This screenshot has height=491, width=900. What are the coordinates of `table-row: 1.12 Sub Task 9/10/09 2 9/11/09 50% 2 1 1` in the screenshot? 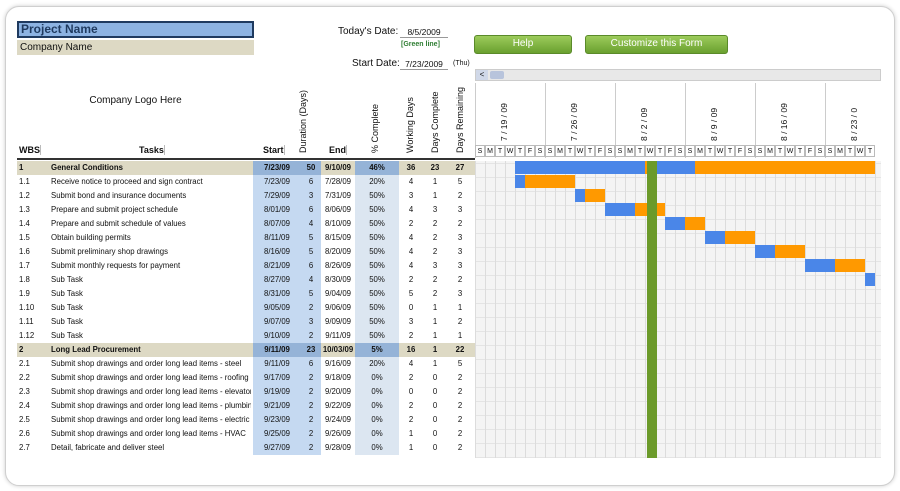 It's located at (246, 336).